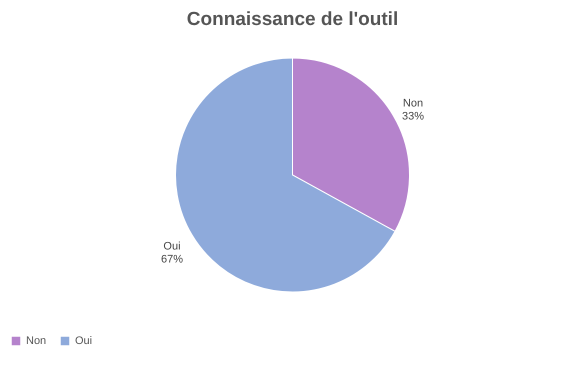 The image size is (585, 369). Describe the element at coordinates (413, 116) in the screenshot. I see `data-label: 33%` at that location.